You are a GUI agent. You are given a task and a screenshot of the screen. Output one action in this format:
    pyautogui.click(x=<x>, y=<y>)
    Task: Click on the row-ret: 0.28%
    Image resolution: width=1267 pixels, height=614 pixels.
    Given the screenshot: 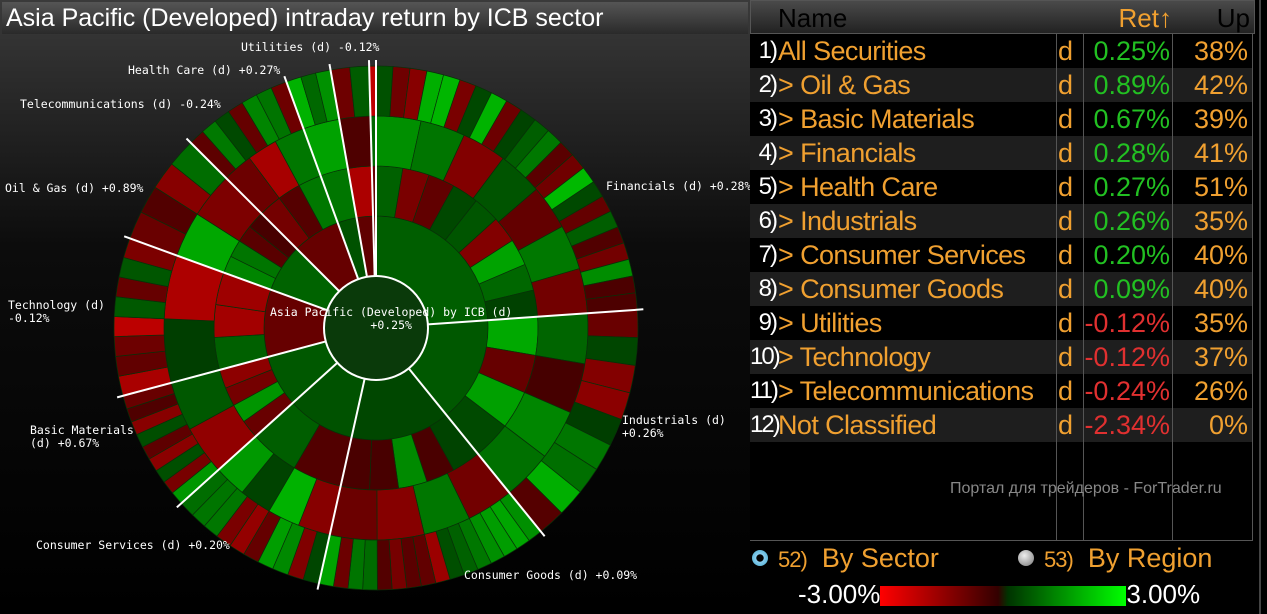 What is the action you would take?
    pyautogui.click(x=1131, y=153)
    